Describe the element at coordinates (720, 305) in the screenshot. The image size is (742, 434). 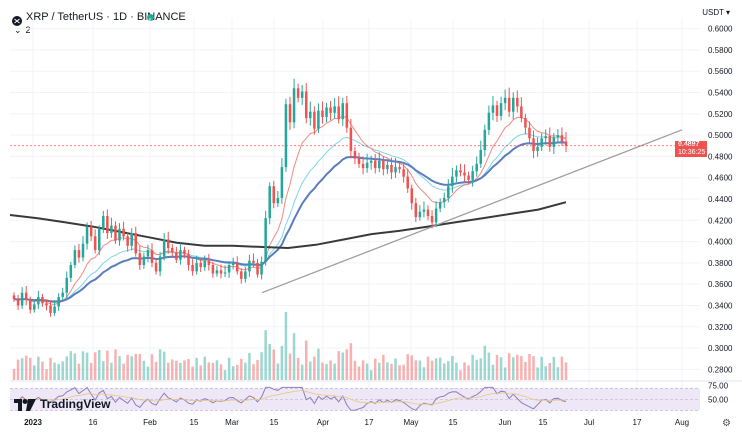
I see `price-tick-label: 0.3400` at that location.